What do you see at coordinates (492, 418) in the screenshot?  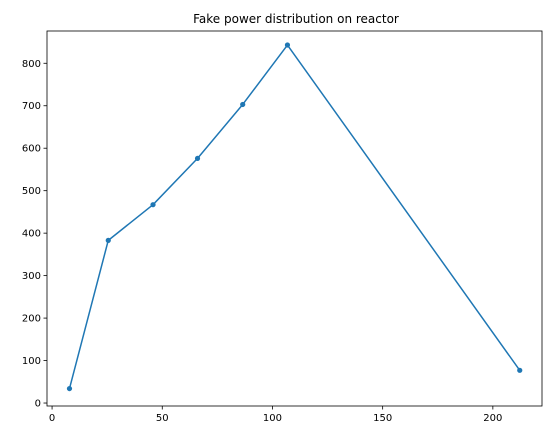 I see `x-tick-label: 200` at bounding box center [492, 418].